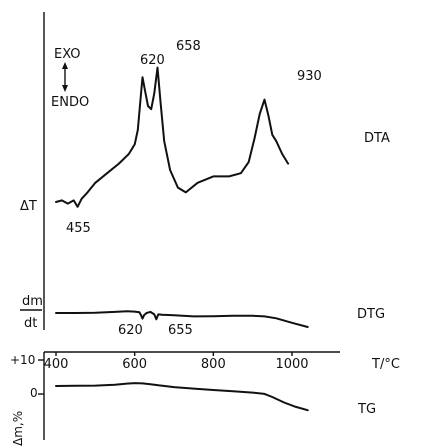 This screenshot has width=427, height=447. I want to click on tg-series-line, so click(182, 397).